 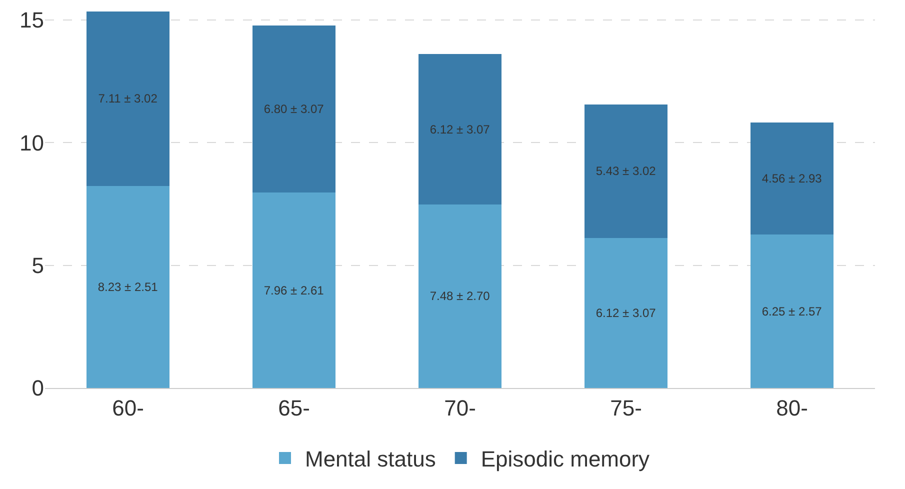 What do you see at coordinates (294, 407) in the screenshot?
I see `x-tick-label: 65-` at bounding box center [294, 407].